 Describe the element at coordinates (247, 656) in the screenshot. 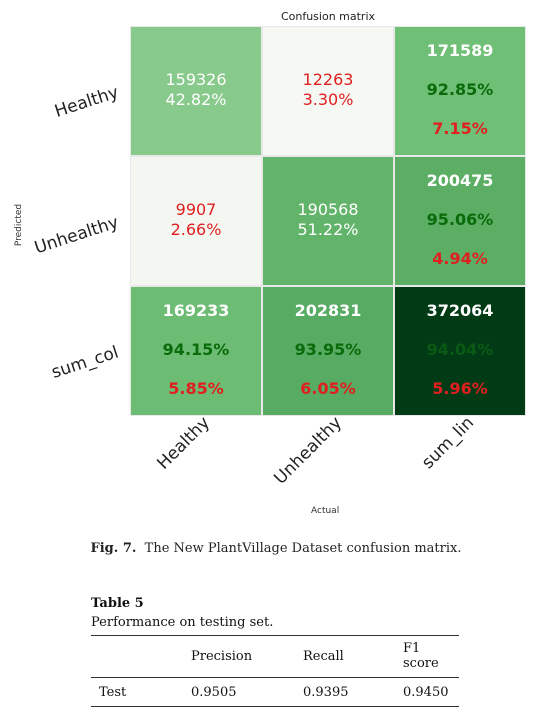

I see `table-header-cell: Precision` at that location.